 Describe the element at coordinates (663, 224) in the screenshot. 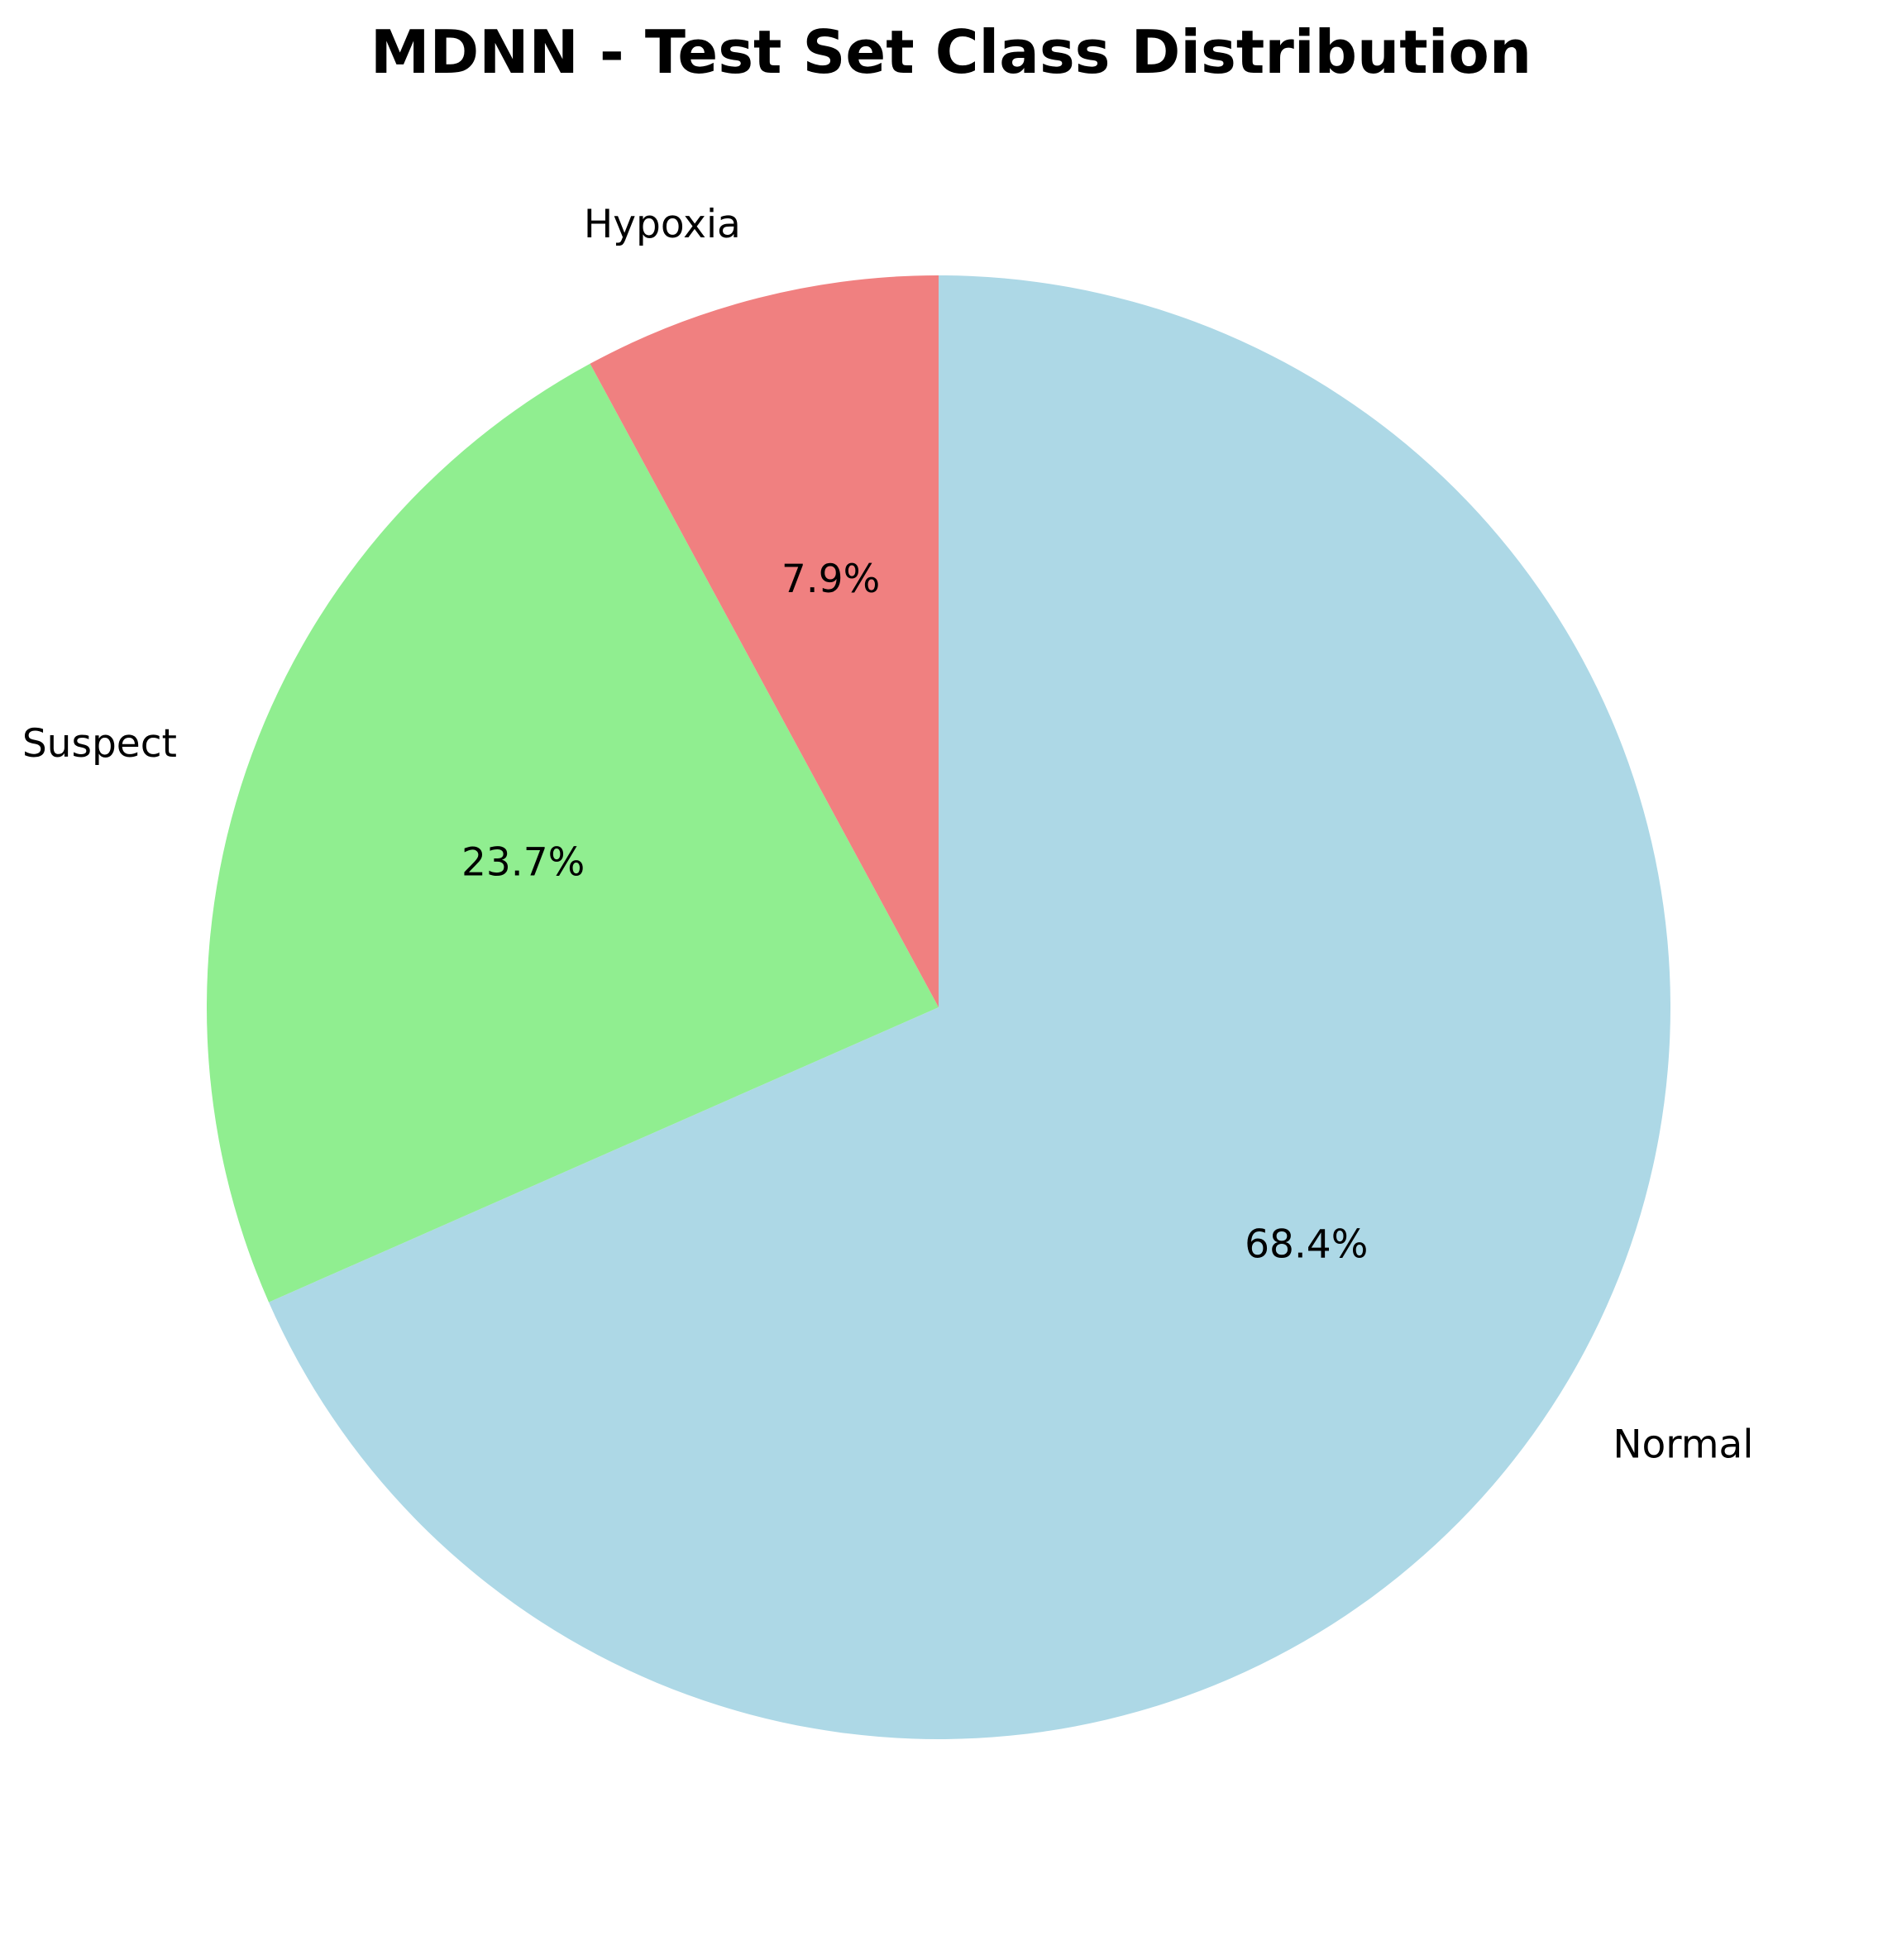

I see `slice-label-hypoxia: Hypoxia` at that location.